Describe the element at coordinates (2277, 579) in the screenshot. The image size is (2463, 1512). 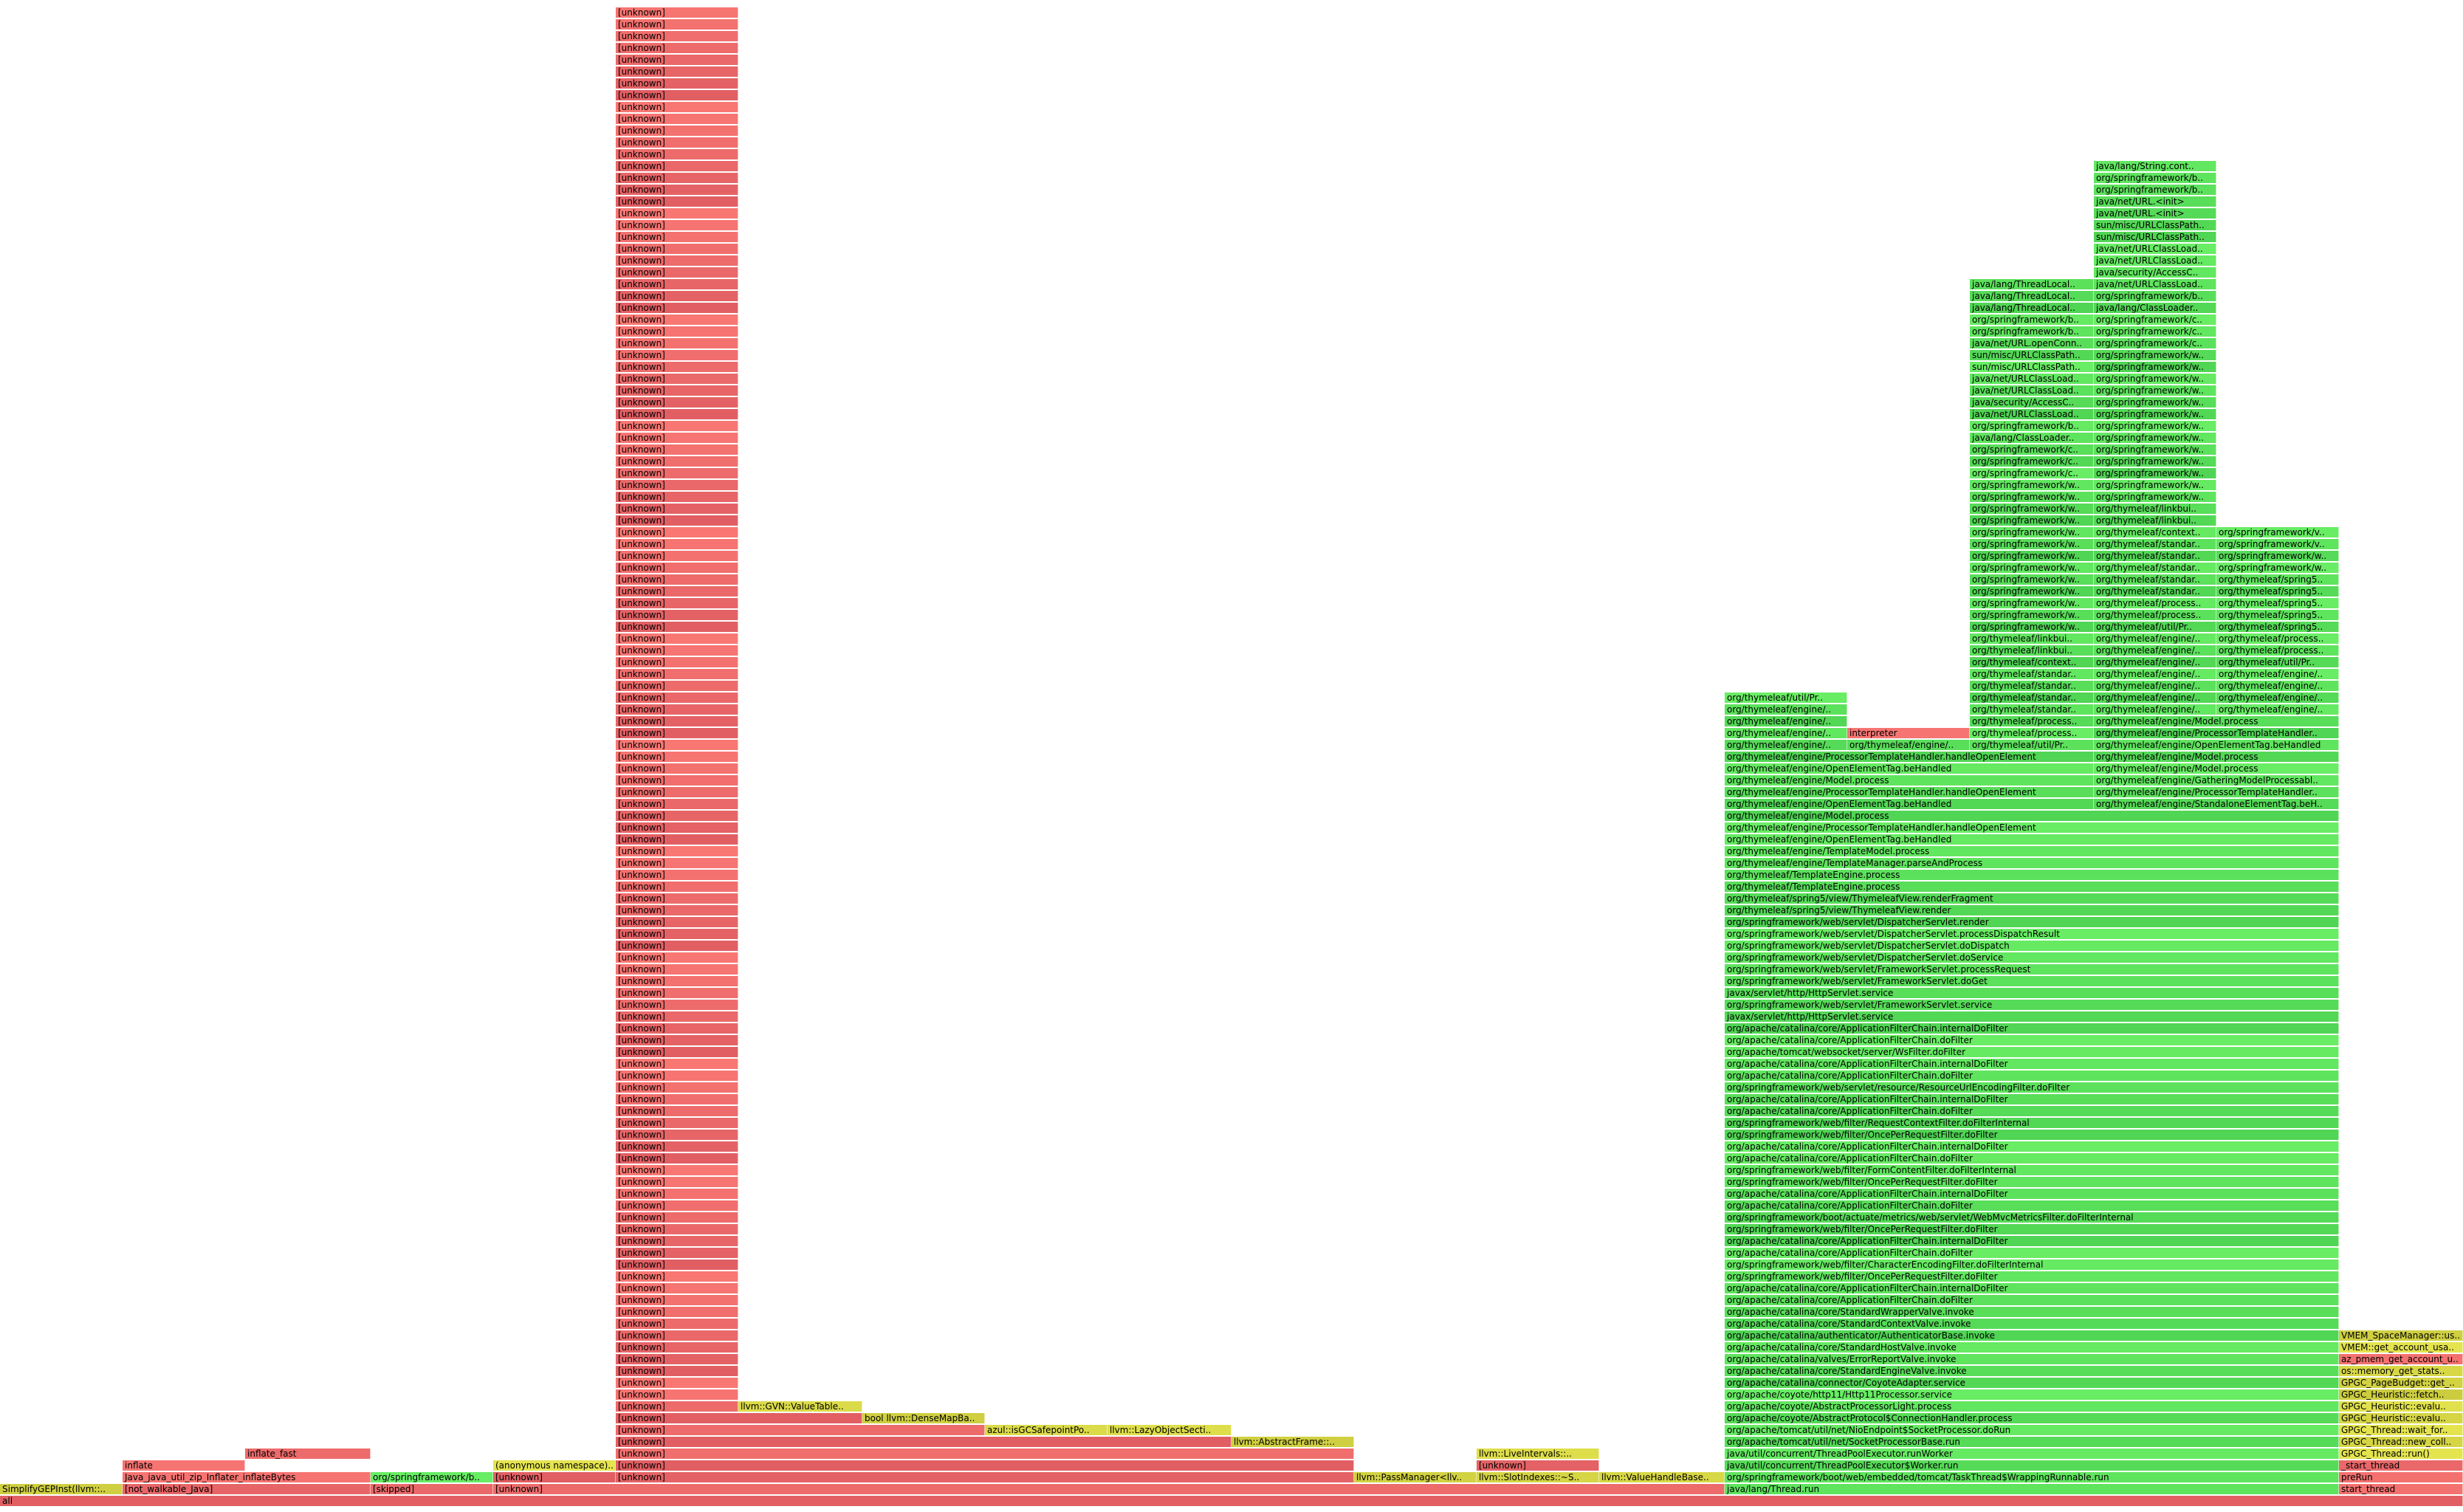
I see `flame-frame: org/thymeleaf/spring5..` at that location.